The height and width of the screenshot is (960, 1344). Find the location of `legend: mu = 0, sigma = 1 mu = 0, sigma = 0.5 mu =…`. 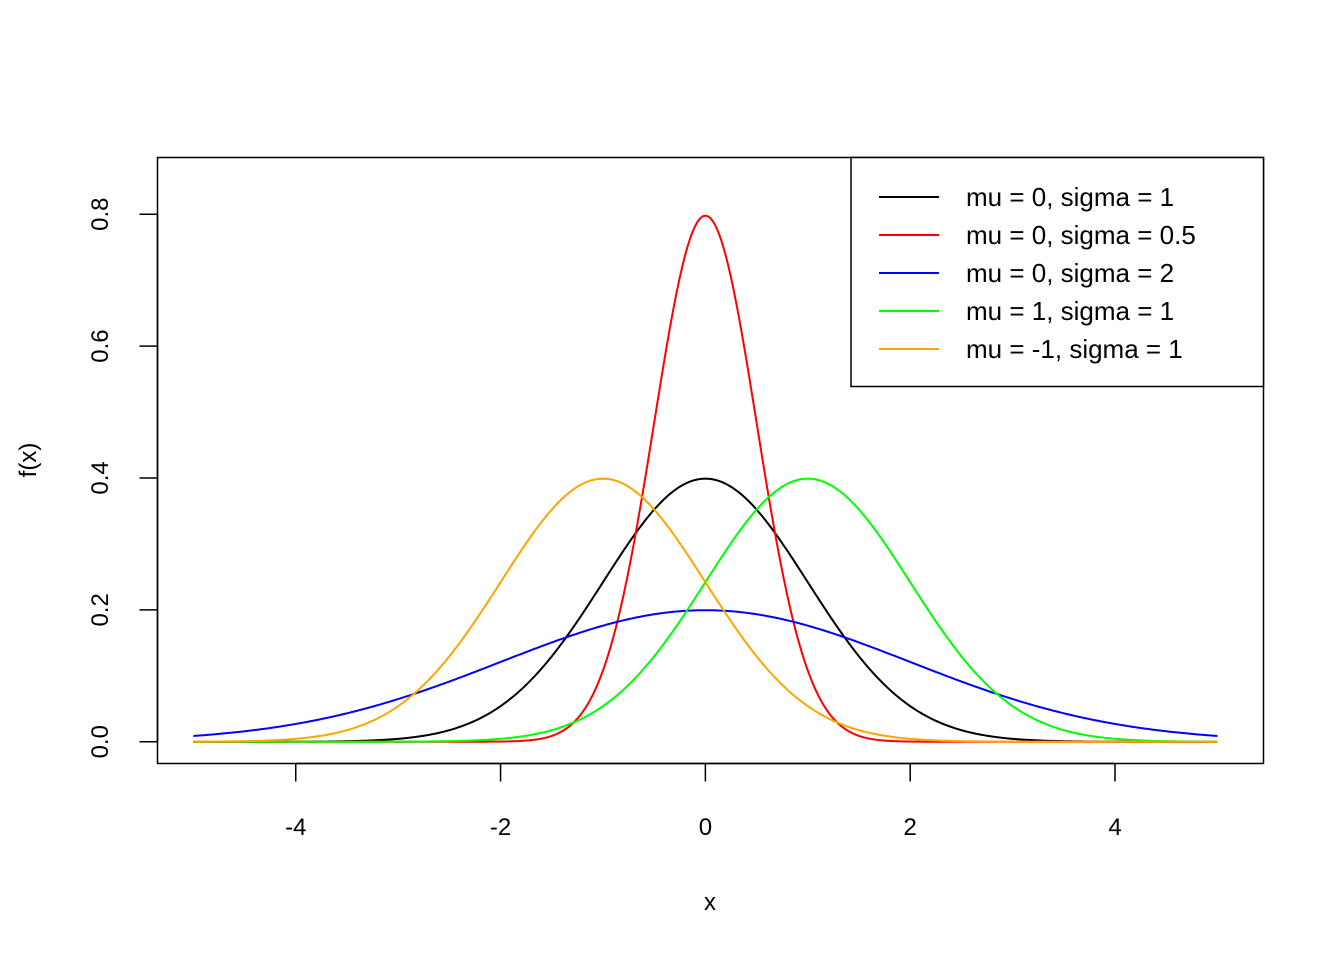

legend: mu = 0, sigma = 1 mu = 0, sigma = 0.5 mu =… is located at coordinates (1057, 272).